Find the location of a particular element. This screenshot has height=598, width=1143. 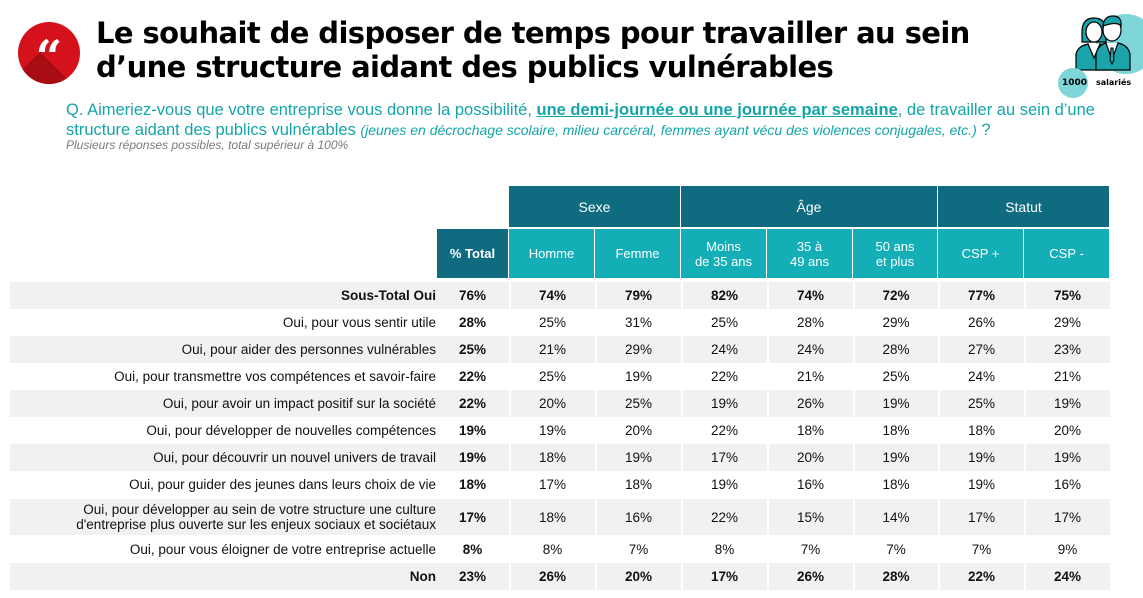

value-cell: 14% is located at coordinates (895, 517).